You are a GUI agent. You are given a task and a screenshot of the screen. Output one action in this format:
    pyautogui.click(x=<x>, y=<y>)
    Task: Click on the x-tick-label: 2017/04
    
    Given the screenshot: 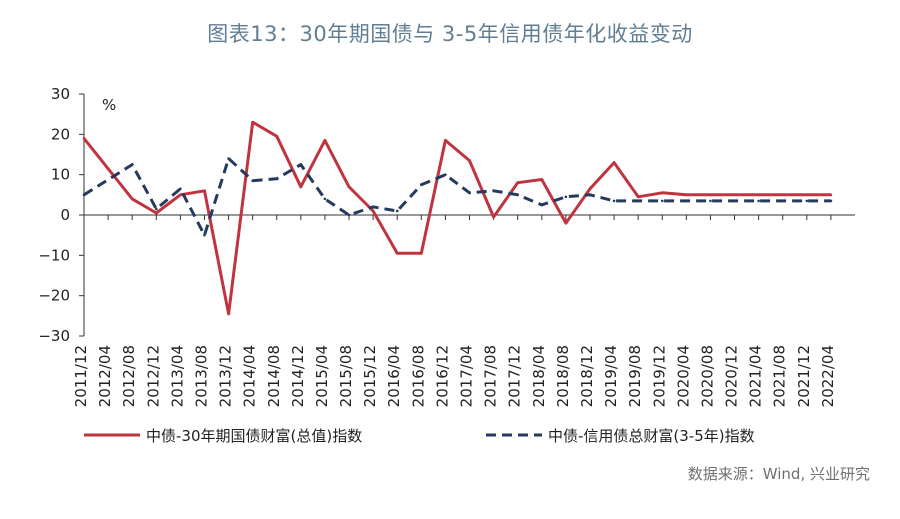 What is the action you would take?
    pyautogui.click(x=467, y=376)
    